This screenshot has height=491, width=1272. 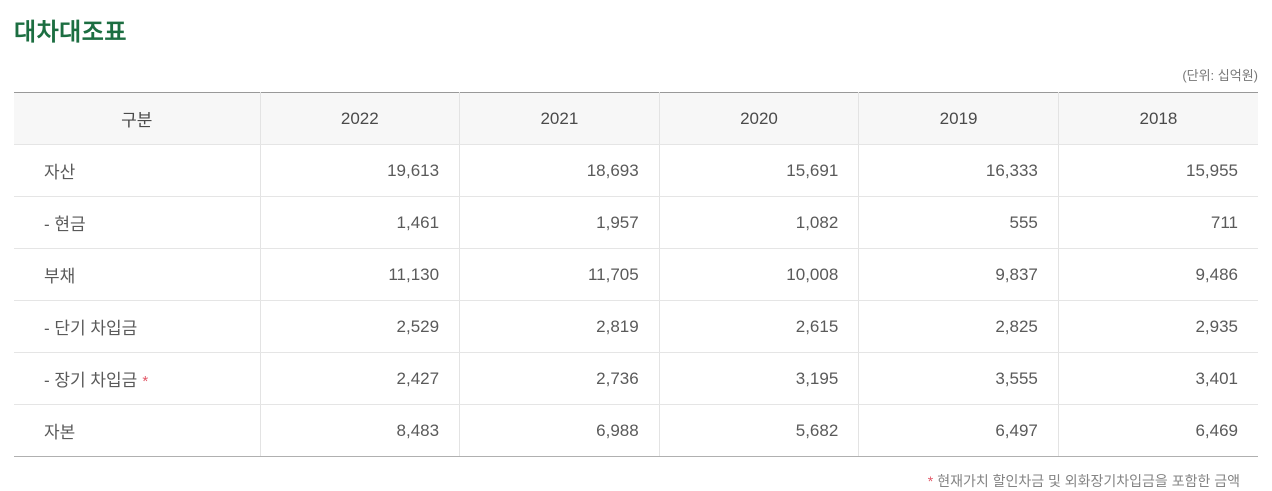 I want to click on table-header-row: 구분 2022 2021 2020 2019 2018, so click(x=636, y=118).